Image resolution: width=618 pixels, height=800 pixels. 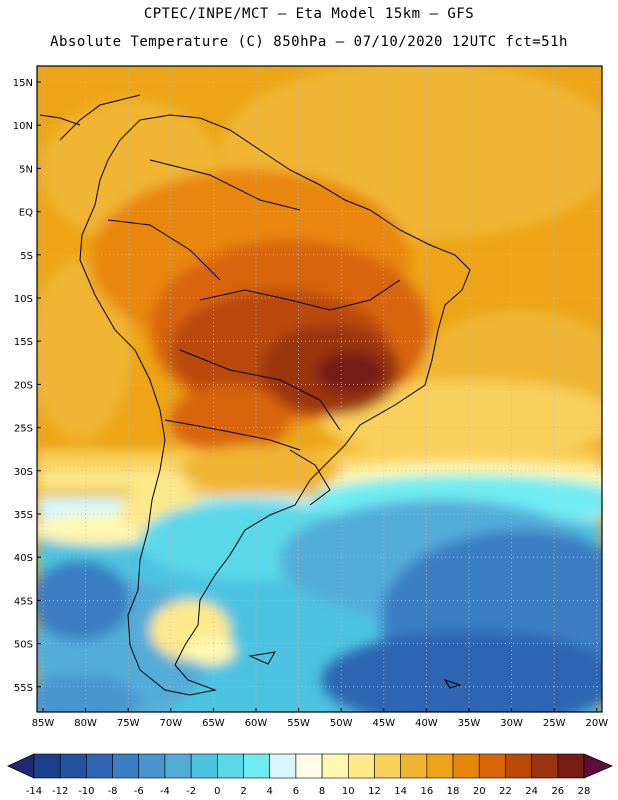 I want to click on lon-label: 30W, so click(x=511, y=723).